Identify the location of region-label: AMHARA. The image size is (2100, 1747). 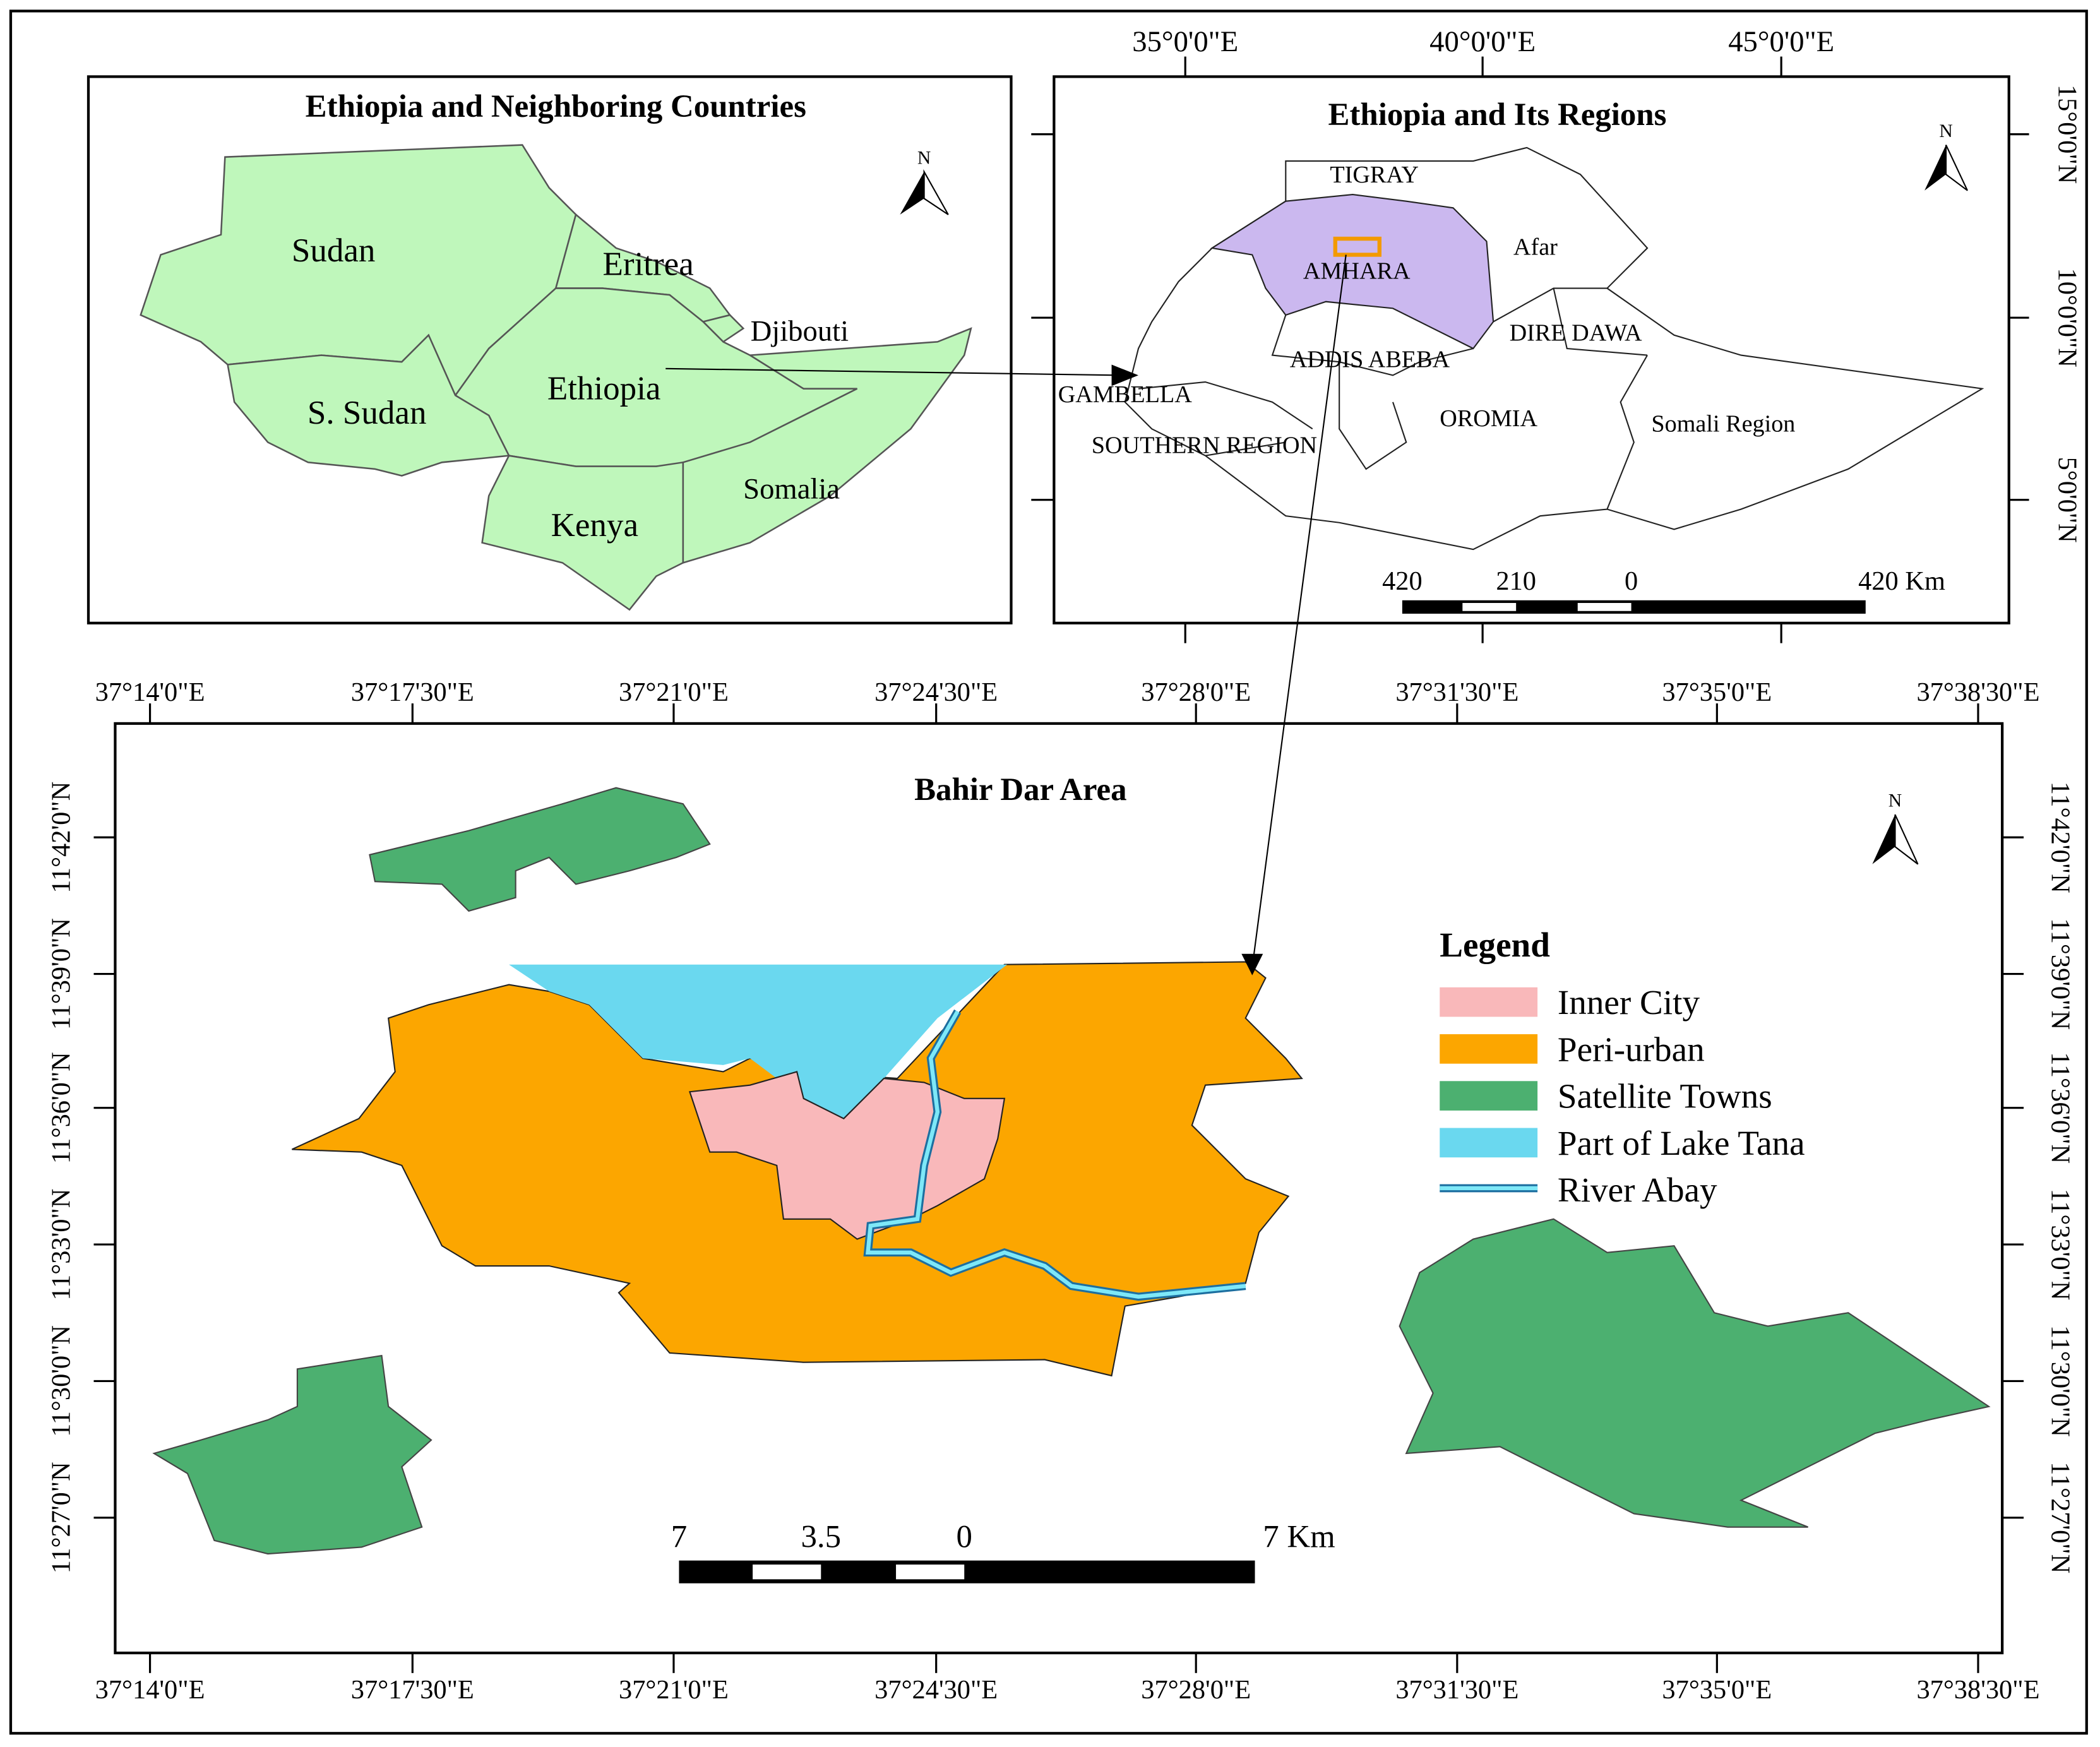
(1357, 272).